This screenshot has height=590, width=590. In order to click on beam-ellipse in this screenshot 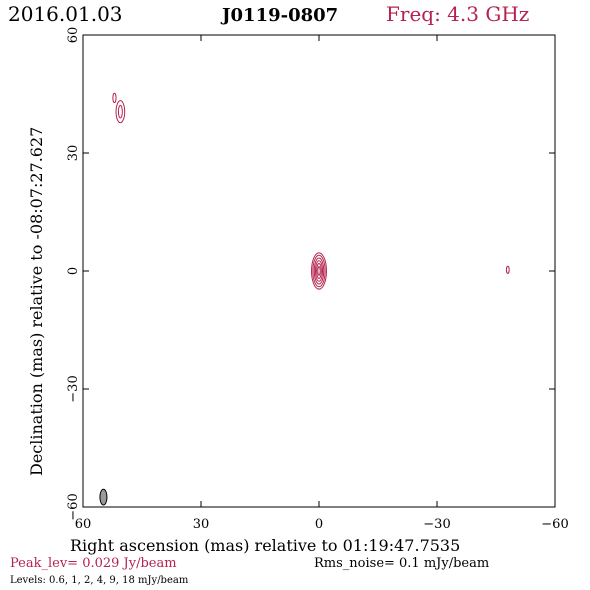, I will do `click(103, 497)`.